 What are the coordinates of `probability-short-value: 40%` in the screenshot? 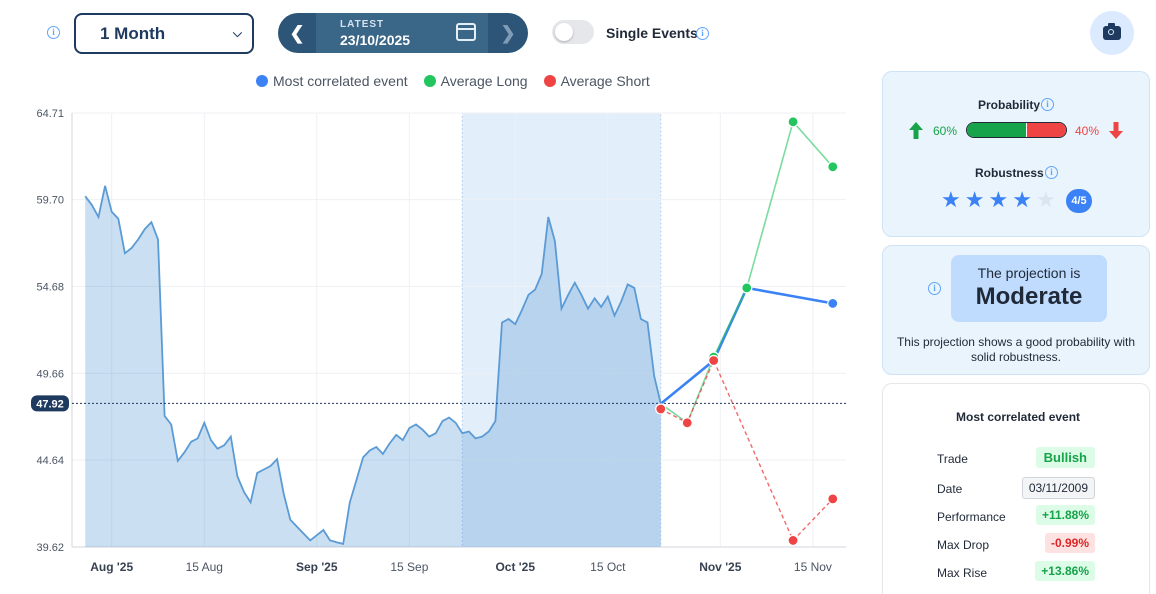 It's located at (1087, 131).